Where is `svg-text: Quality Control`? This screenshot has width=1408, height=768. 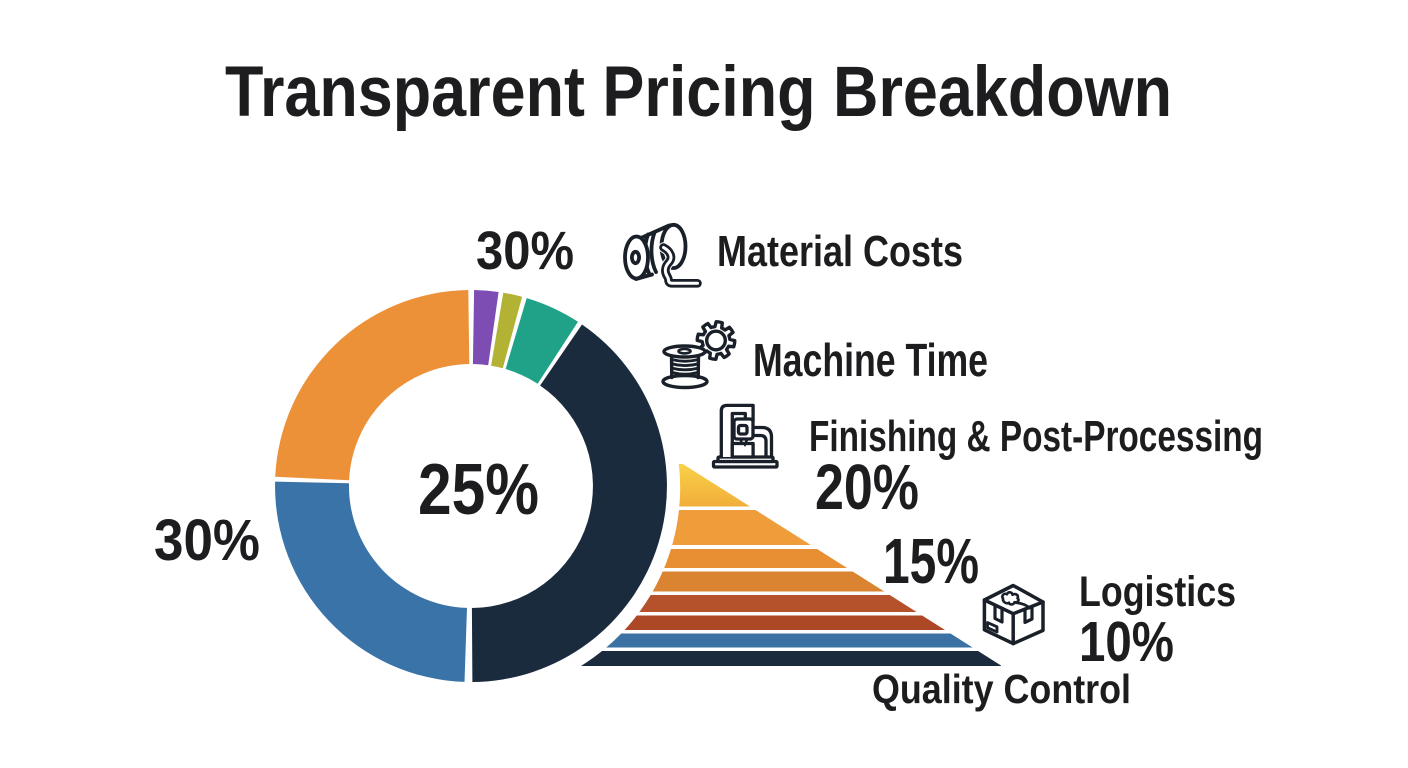 svg-text: Quality Control is located at coordinates (1001, 689).